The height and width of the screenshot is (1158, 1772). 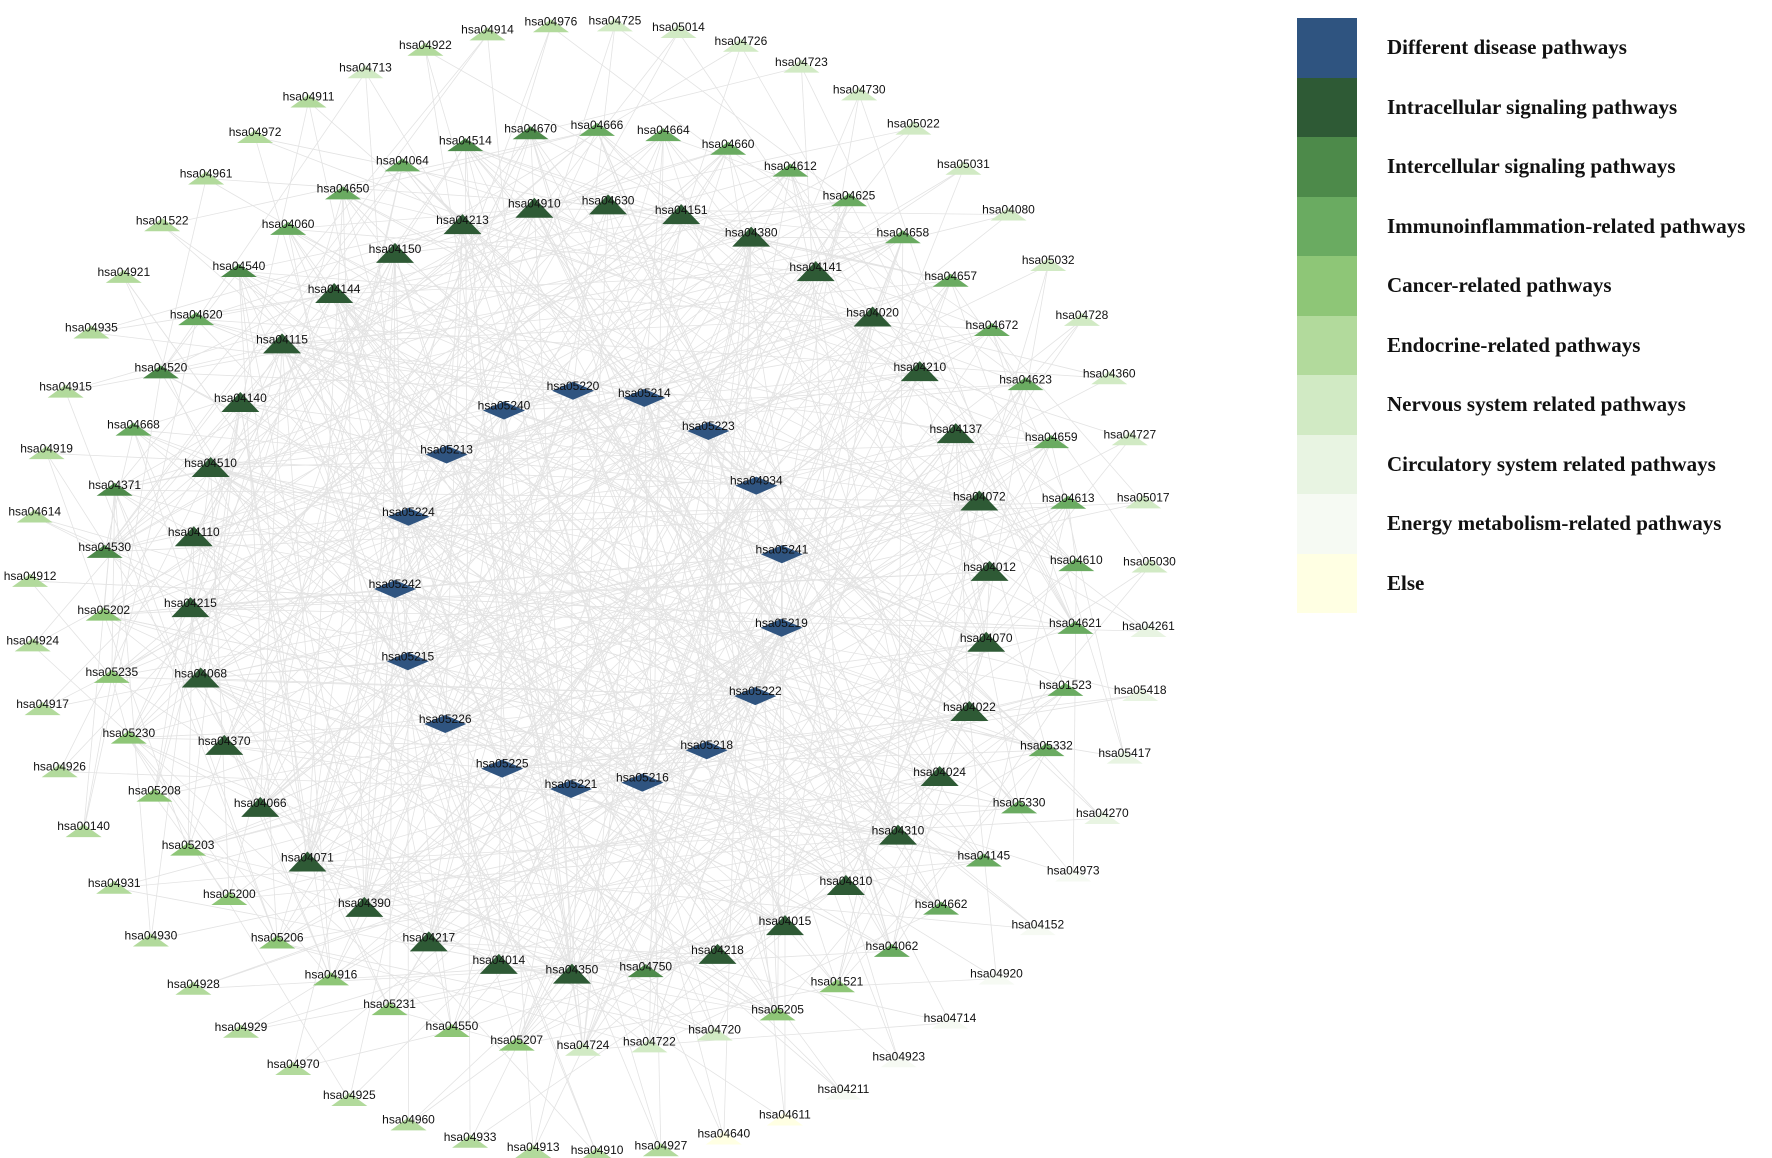 What do you see at coordinates (260, 806) in the screenshot?
I see `pathway-node: hsa04066` at bounding box center [260, 806].